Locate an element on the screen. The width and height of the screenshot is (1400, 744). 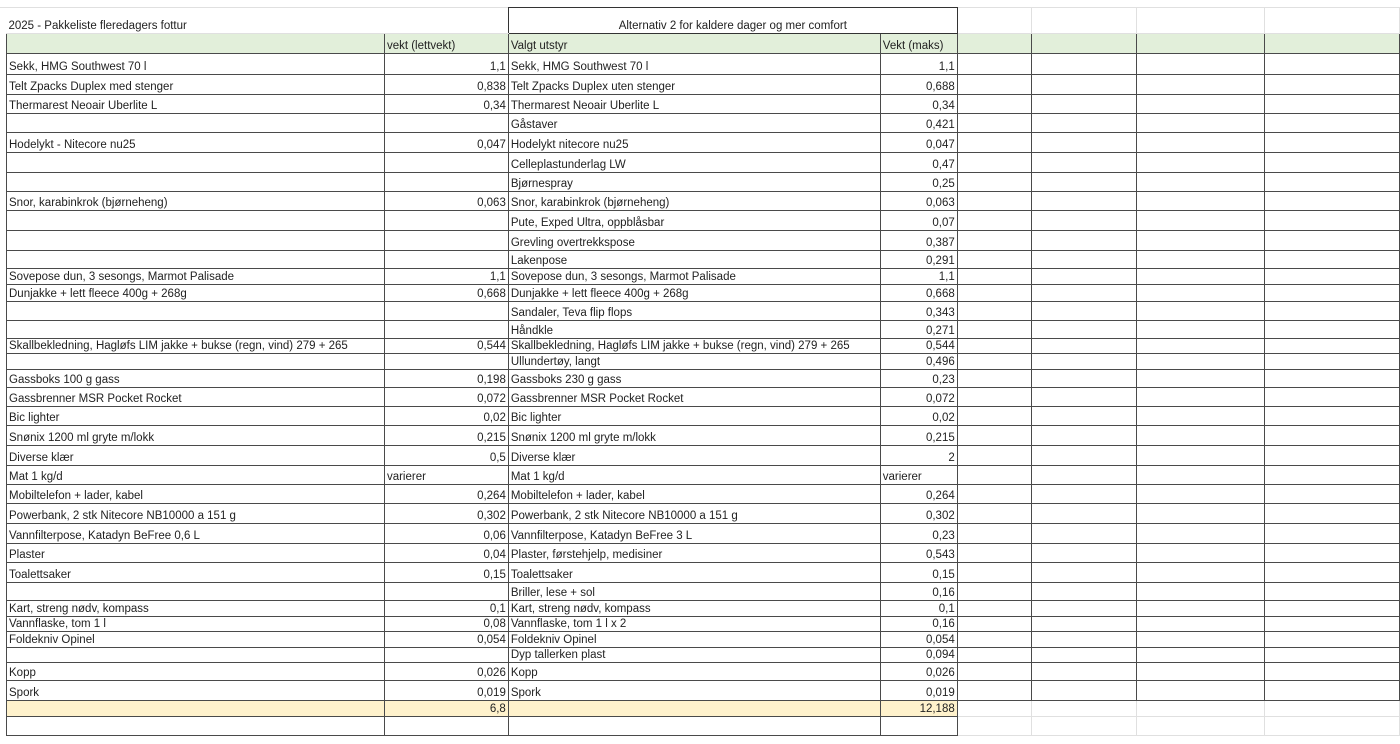
cell-b: 1,1 is located at coordinates (446, 64).